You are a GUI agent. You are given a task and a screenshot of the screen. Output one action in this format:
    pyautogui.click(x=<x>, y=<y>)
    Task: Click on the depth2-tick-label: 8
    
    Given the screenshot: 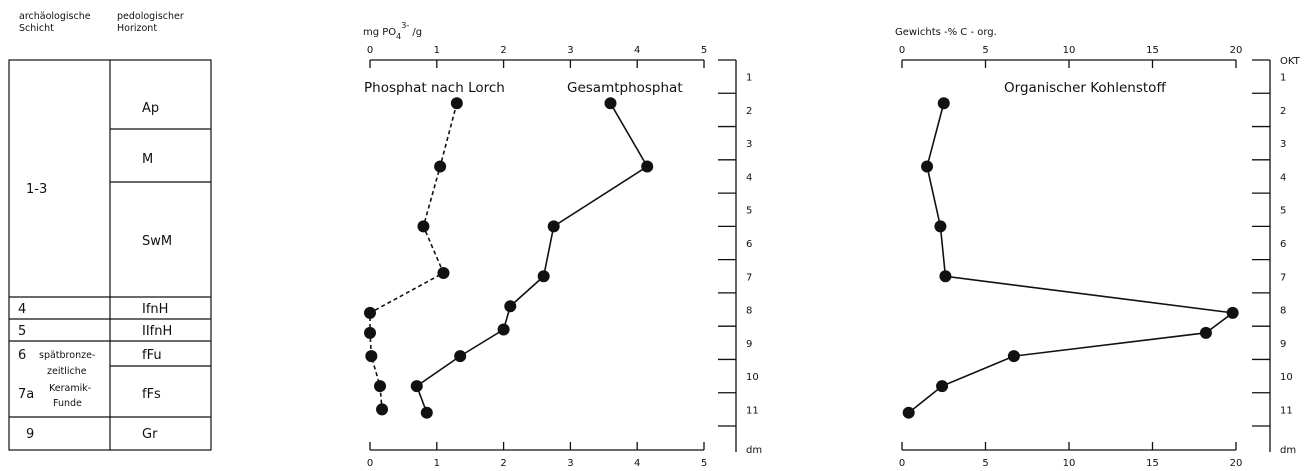 What is the action you would take?
    pyautogui.click(x=1283, y=311)
    